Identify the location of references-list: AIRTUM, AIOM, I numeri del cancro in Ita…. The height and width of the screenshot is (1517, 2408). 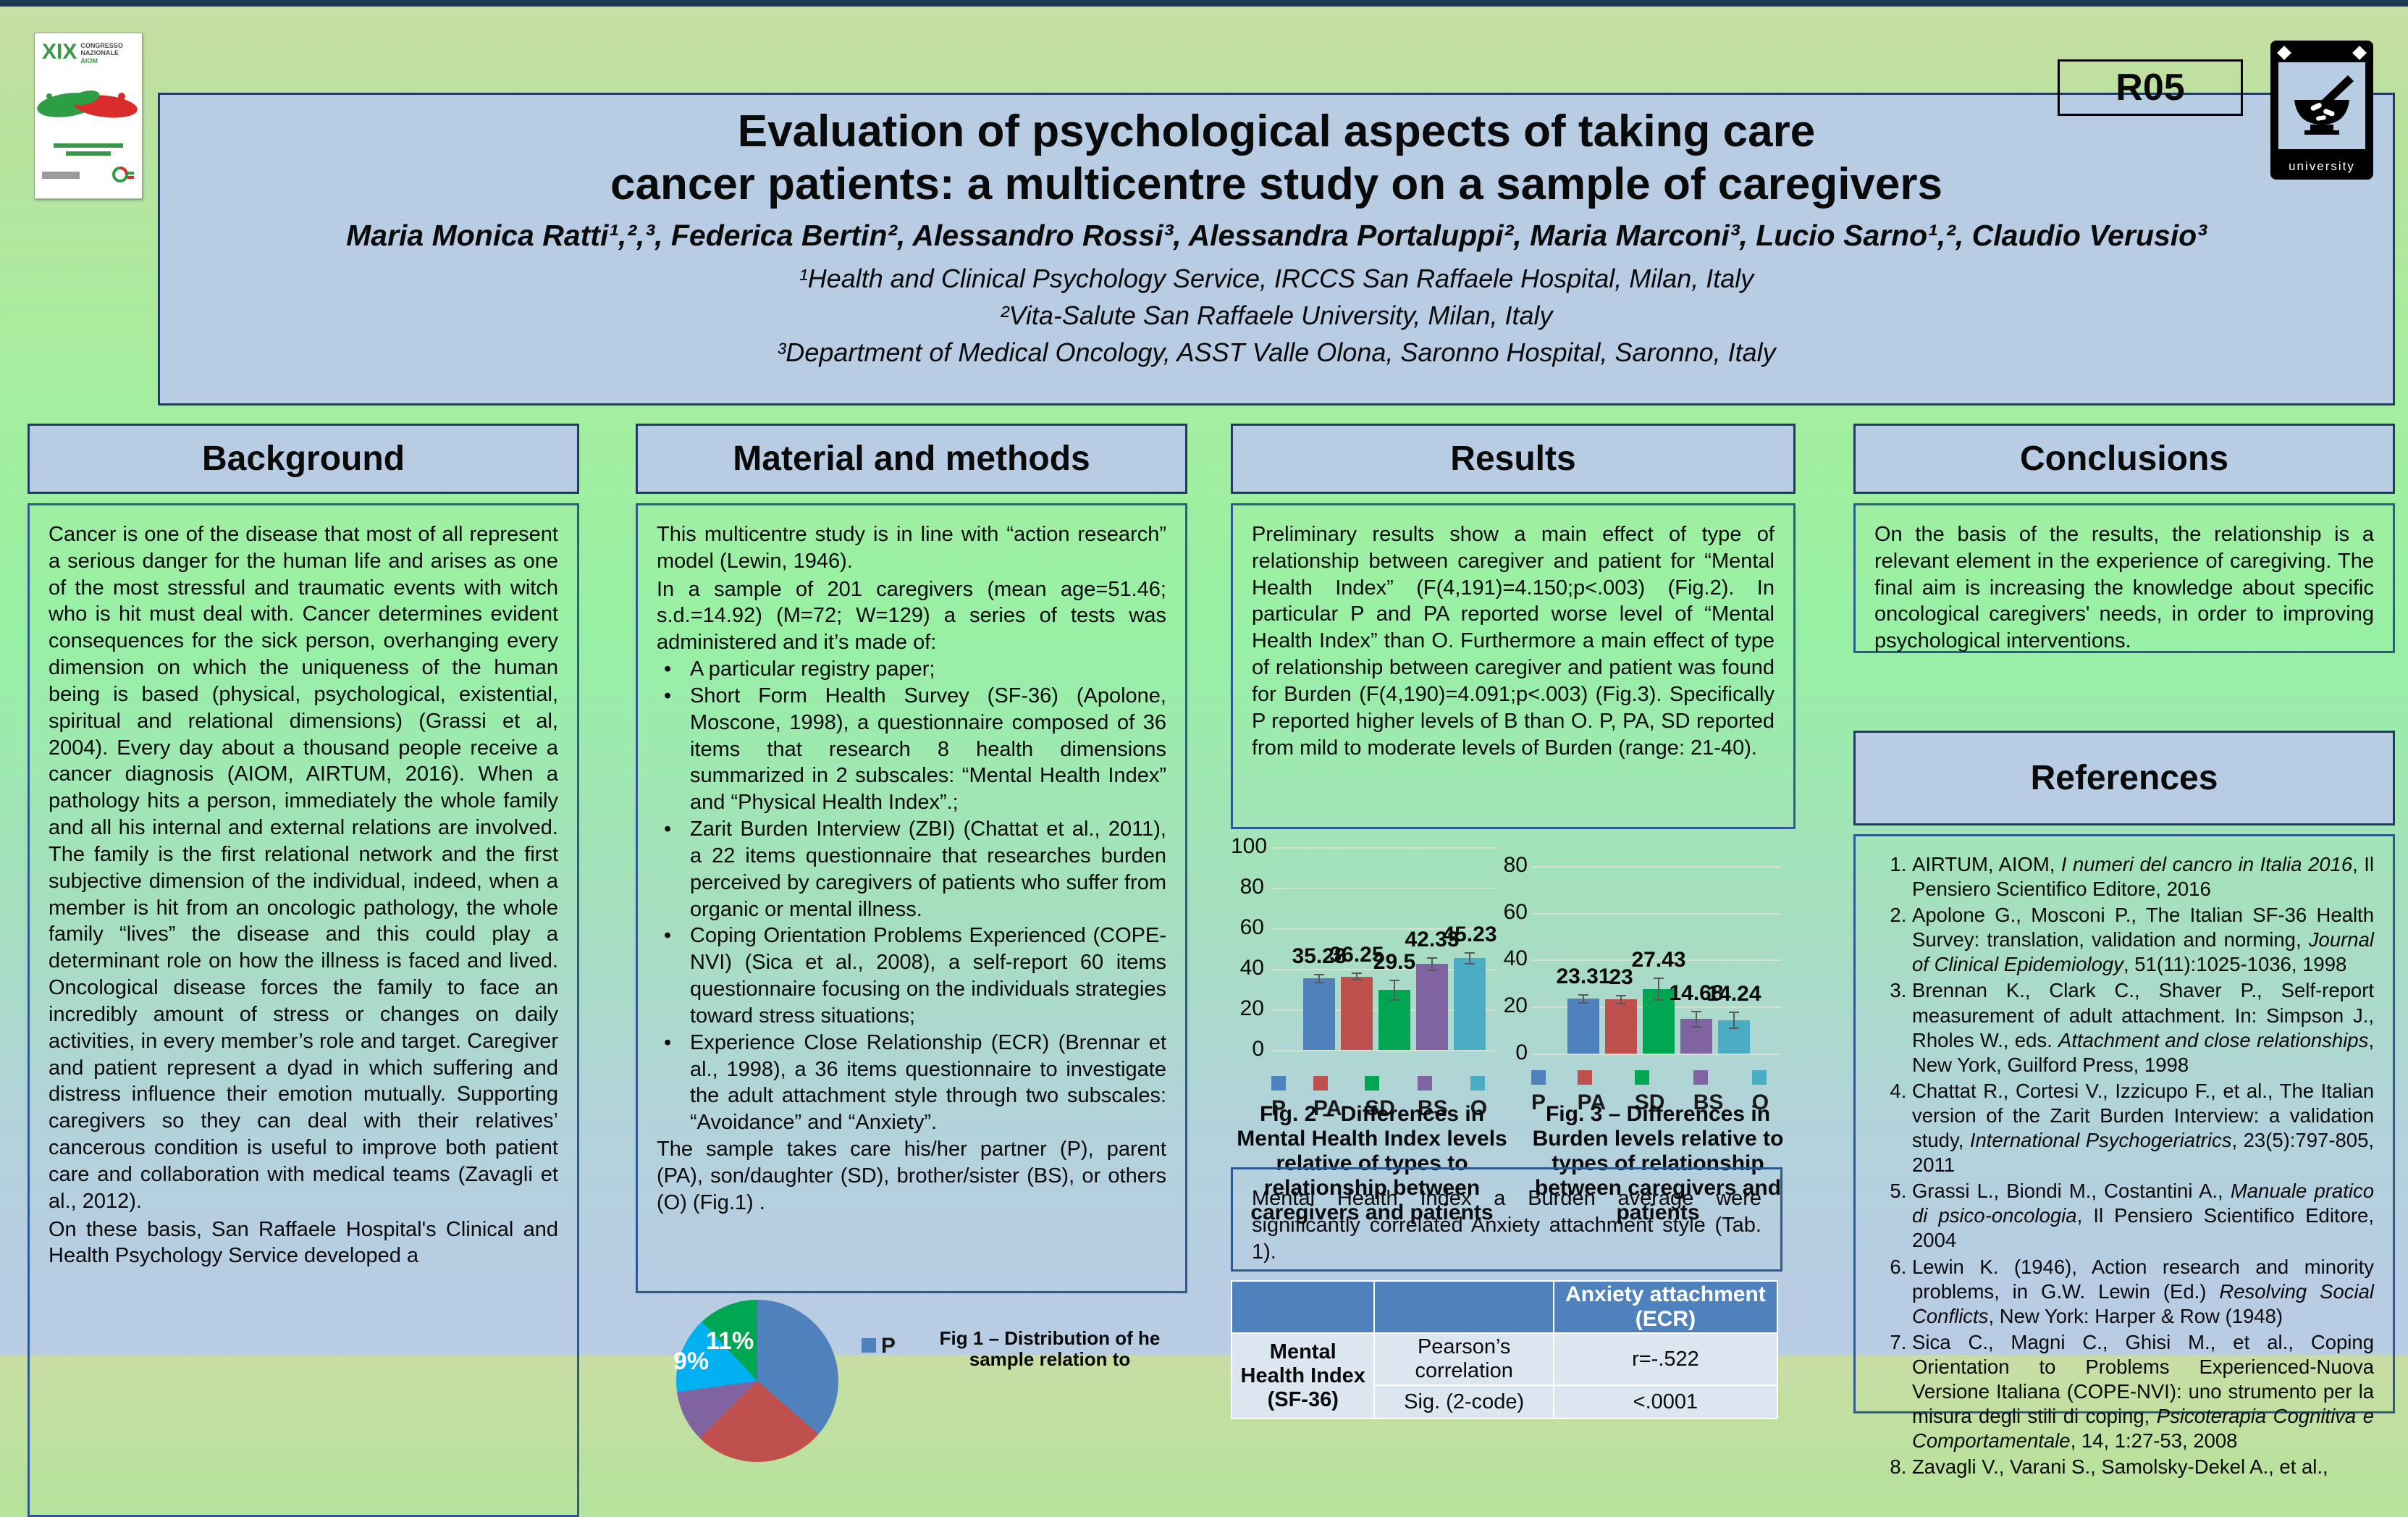
(2124, 1166).